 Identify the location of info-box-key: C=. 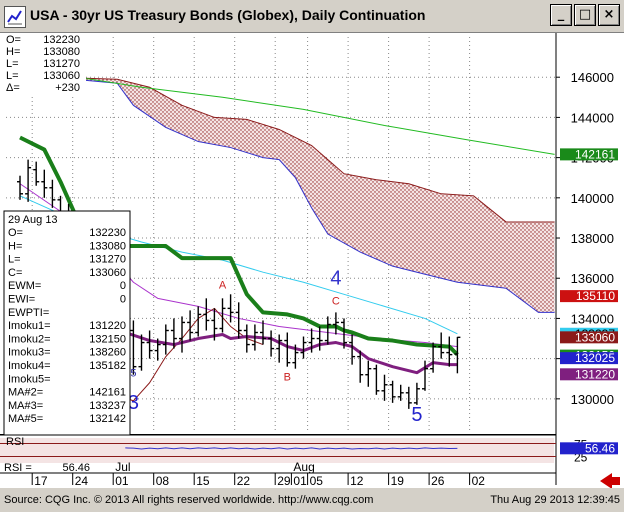
(15, 273).